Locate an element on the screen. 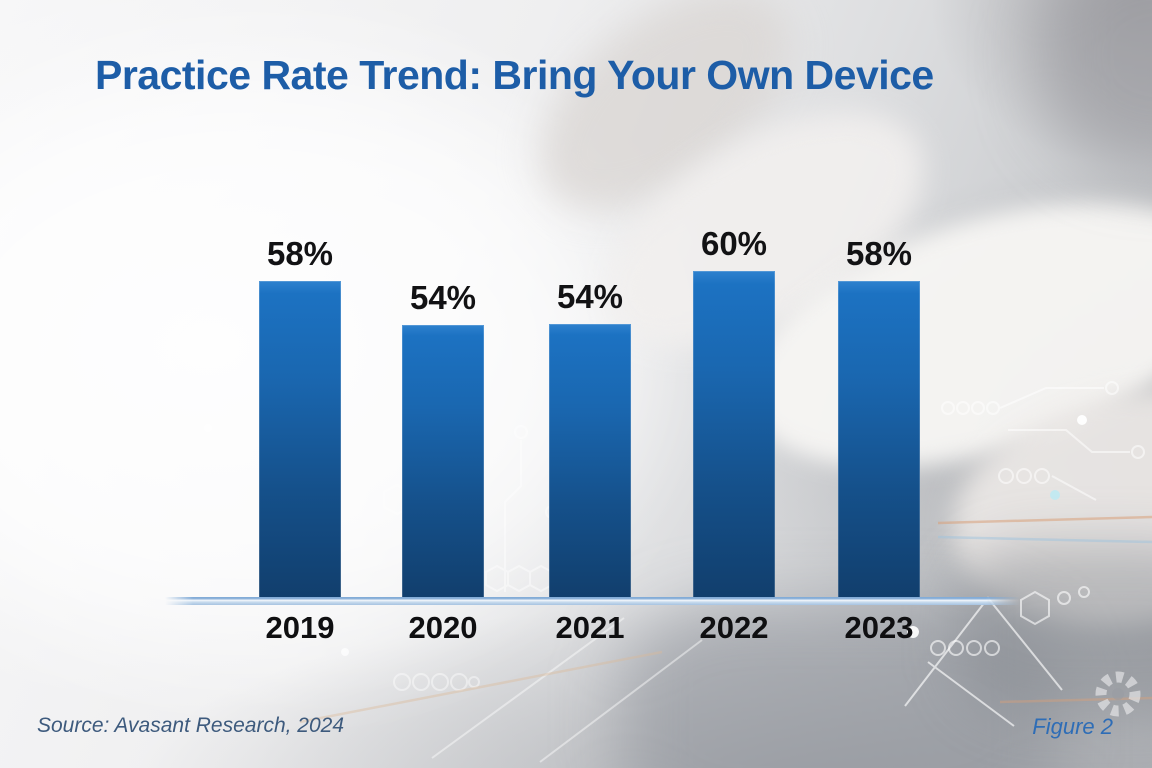 The height and width of the screenshot is (768, 1152). bar-2020 is located at coordinates (443, 462).